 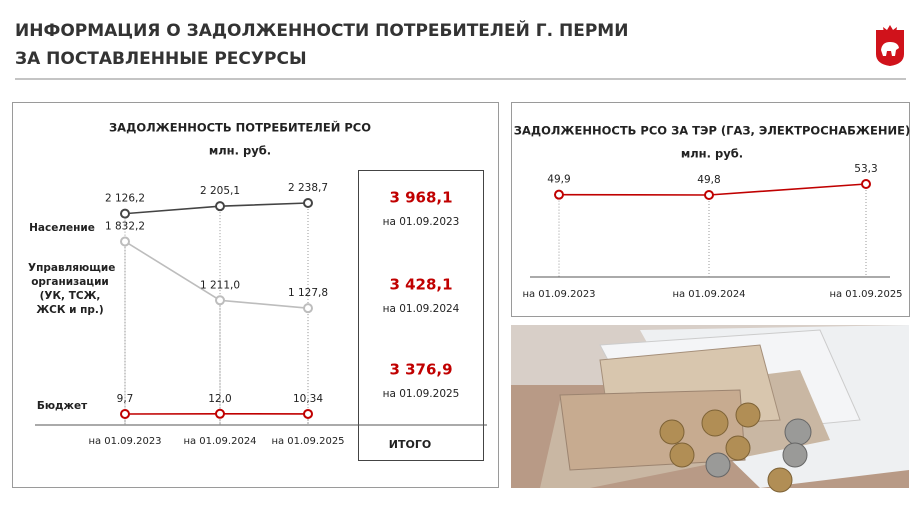 What do you see at coordinates (308, 293) in the screenshot?
I see `data-label: 1 127,8` at bounding box center [308, 293].